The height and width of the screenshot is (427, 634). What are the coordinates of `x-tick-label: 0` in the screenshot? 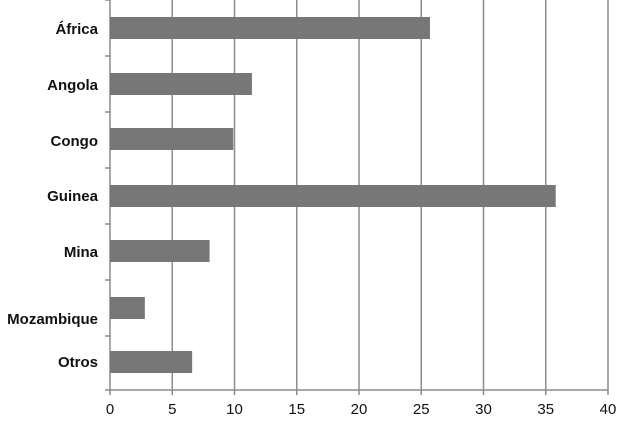 It's located at (110, 409).